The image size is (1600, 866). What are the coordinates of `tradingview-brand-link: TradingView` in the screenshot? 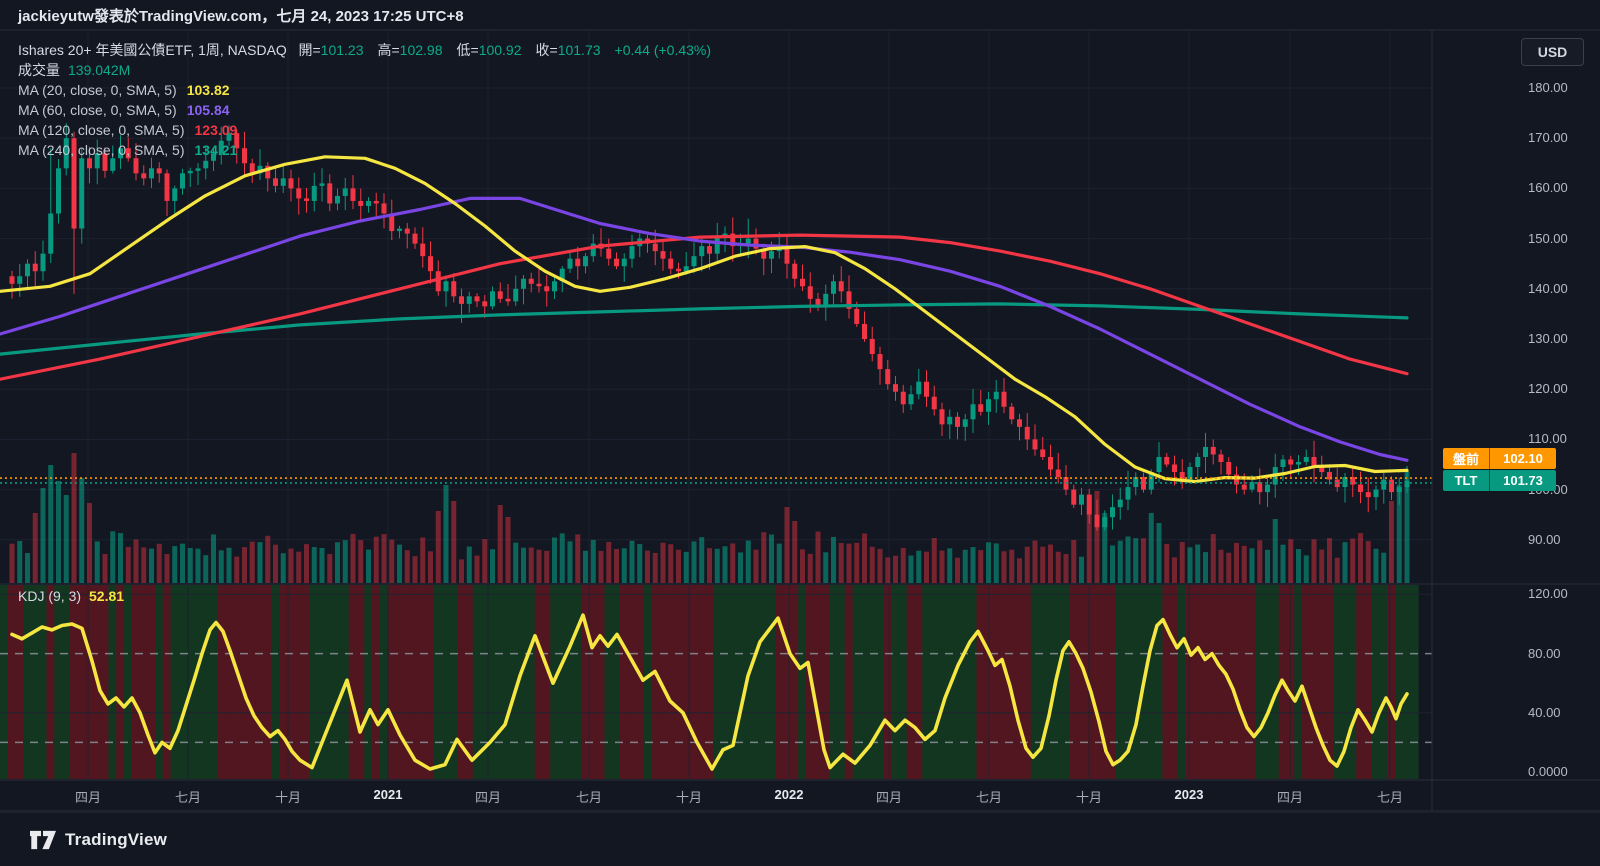 It's located at (116, 839).